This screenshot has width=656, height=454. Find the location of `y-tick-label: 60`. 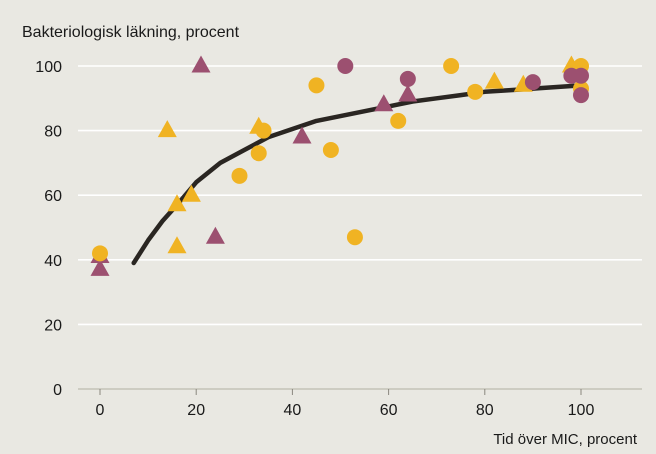

y-tick-label: 60 is located at coordinates (53, 196).